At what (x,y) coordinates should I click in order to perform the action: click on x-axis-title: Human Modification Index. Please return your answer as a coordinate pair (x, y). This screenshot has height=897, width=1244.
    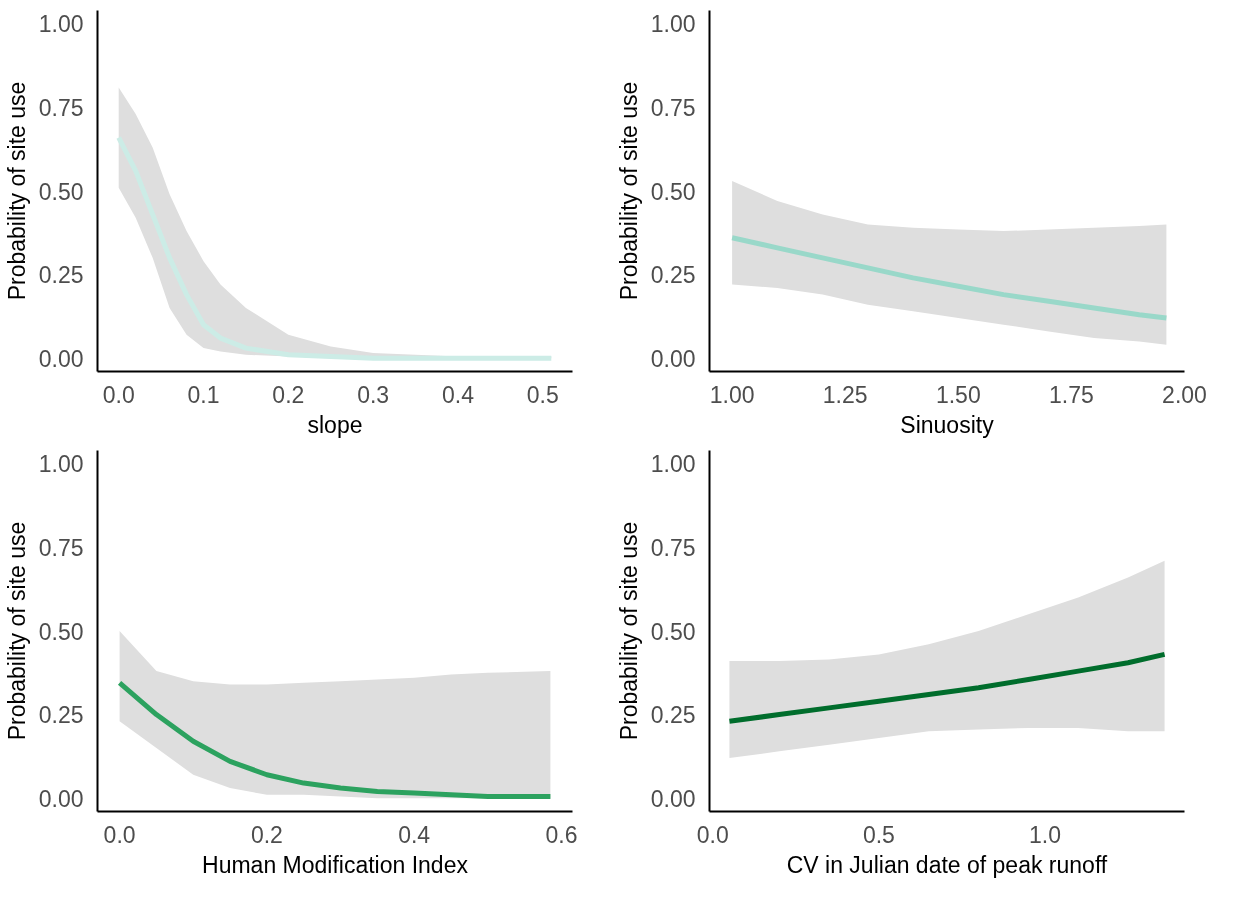
    Looking at the image, I should click on (335, 864).